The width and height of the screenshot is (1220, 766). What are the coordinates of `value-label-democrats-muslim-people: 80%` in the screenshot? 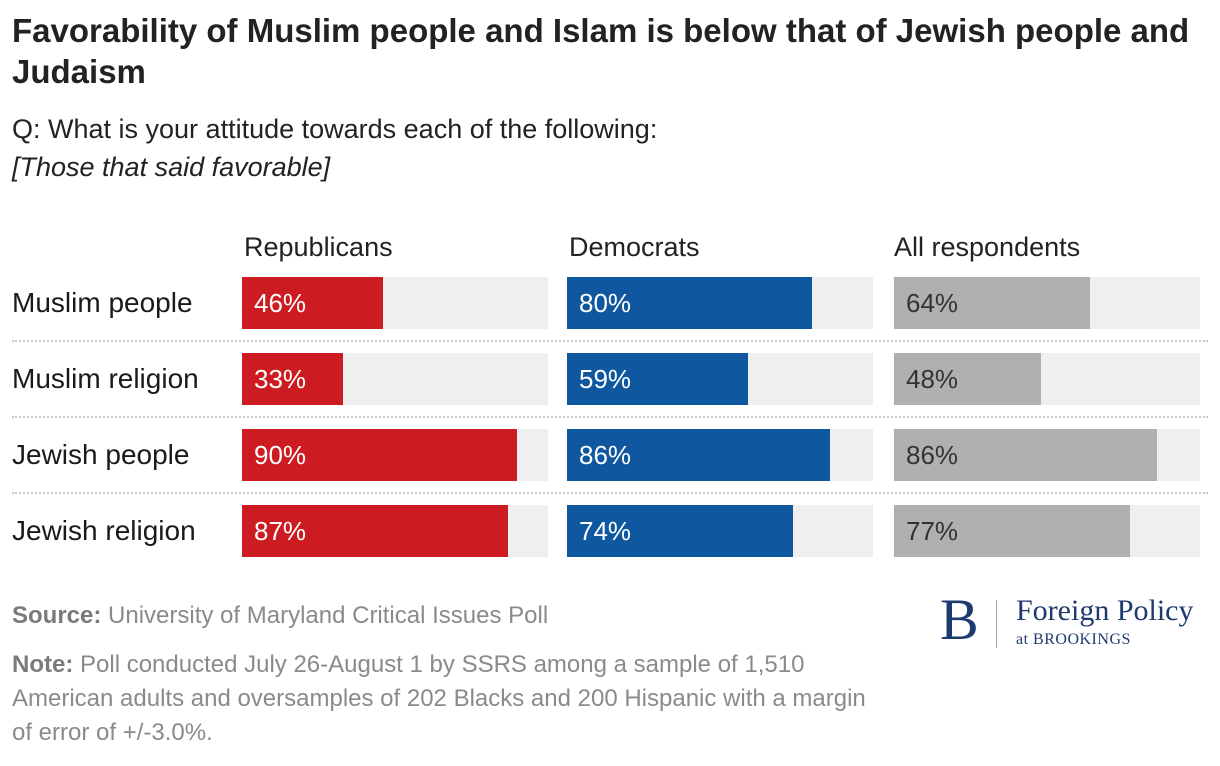 It's located at (605, 303).